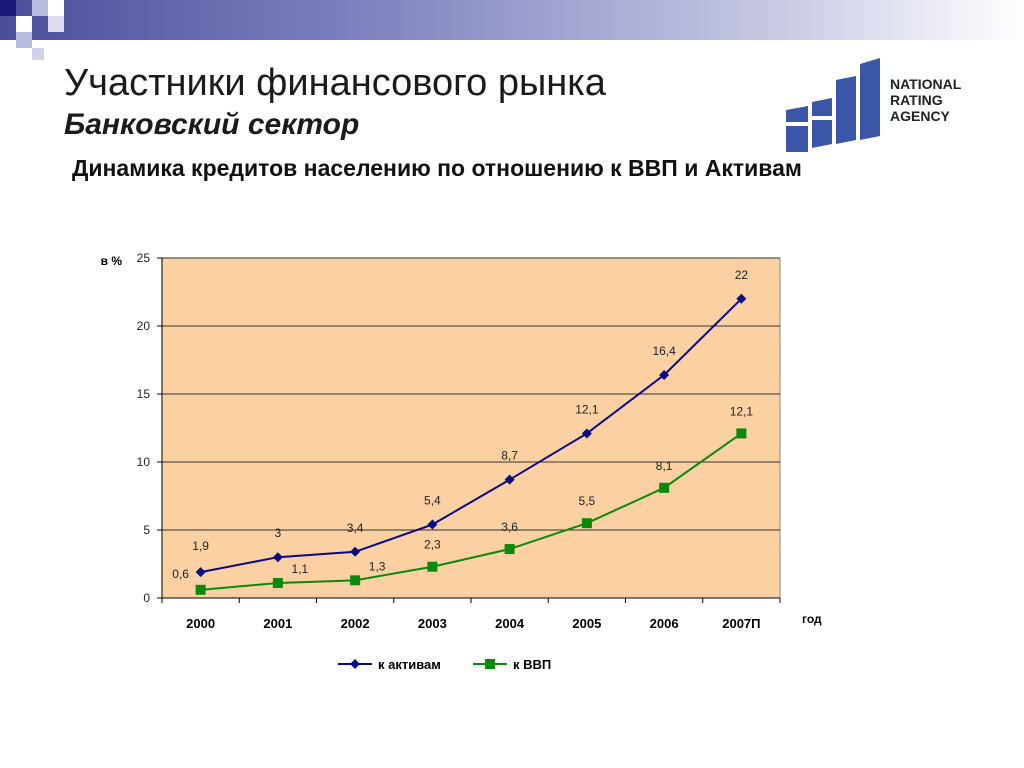 This screenshot has width=1024, height=768. I want to click on x-axis-ticks: 2000 2001 2002 2003 2004 2005 2006 2007П, so click(471, 614).